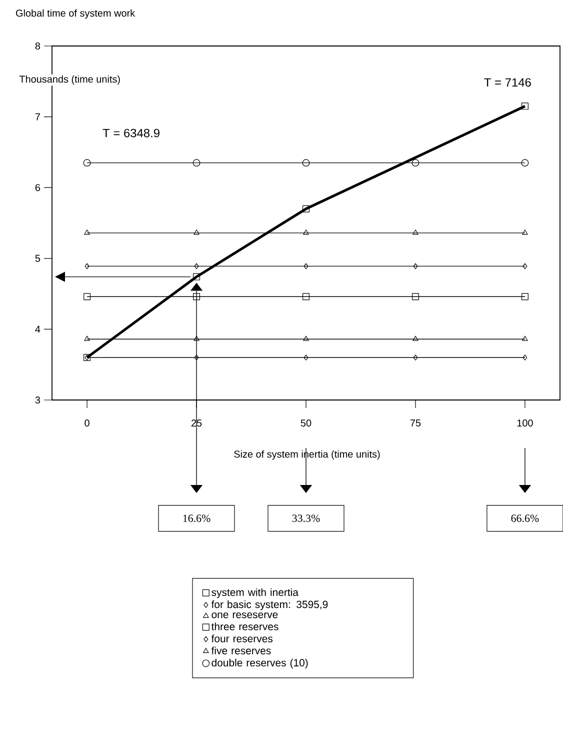 The height and width of the screenshot is (742, 563). Describe the element at coordinates (75, 14) in the screenshot. I see `chart-title: Global time of system work` at that location.